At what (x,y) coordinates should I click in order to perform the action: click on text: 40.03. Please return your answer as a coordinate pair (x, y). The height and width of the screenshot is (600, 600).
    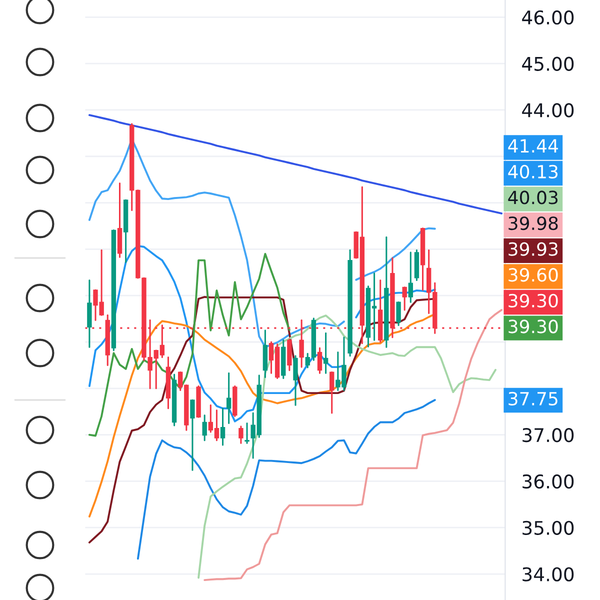
    Looking at the image, I should click on (533, 197).